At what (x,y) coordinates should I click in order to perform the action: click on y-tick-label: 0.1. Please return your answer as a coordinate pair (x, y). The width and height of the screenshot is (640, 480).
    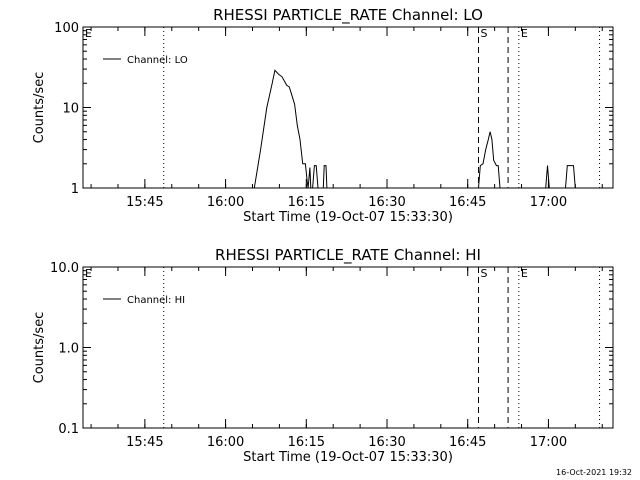
    Looking at the image, I should click on (68, 429).